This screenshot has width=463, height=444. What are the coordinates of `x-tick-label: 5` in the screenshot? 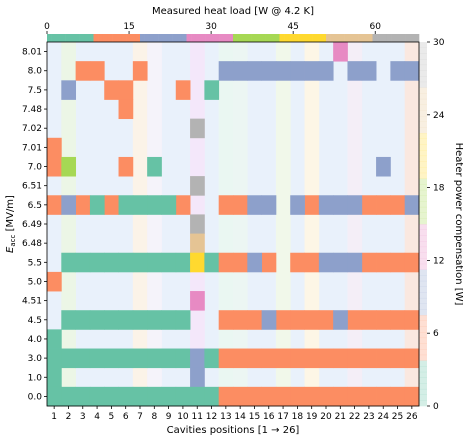 It's located at (112, 417).